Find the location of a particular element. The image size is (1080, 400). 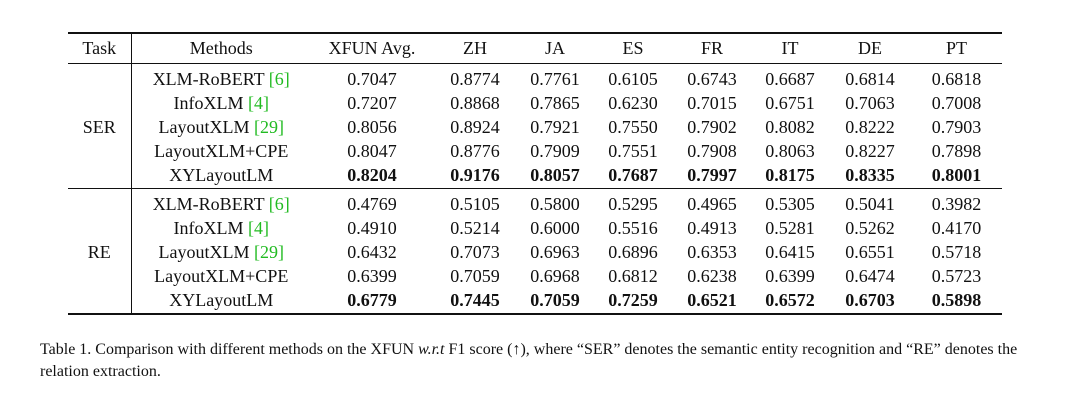

header-cell: XFUN Avg. is located at coordinates (372, 48).